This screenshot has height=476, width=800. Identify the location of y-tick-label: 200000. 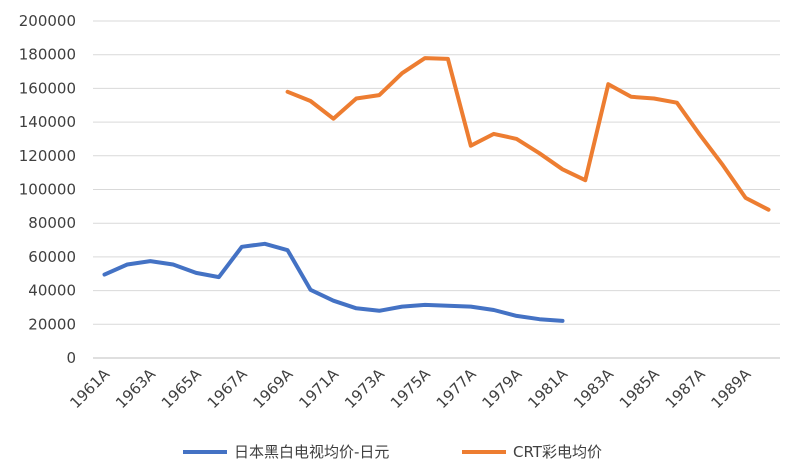
(47, 21).